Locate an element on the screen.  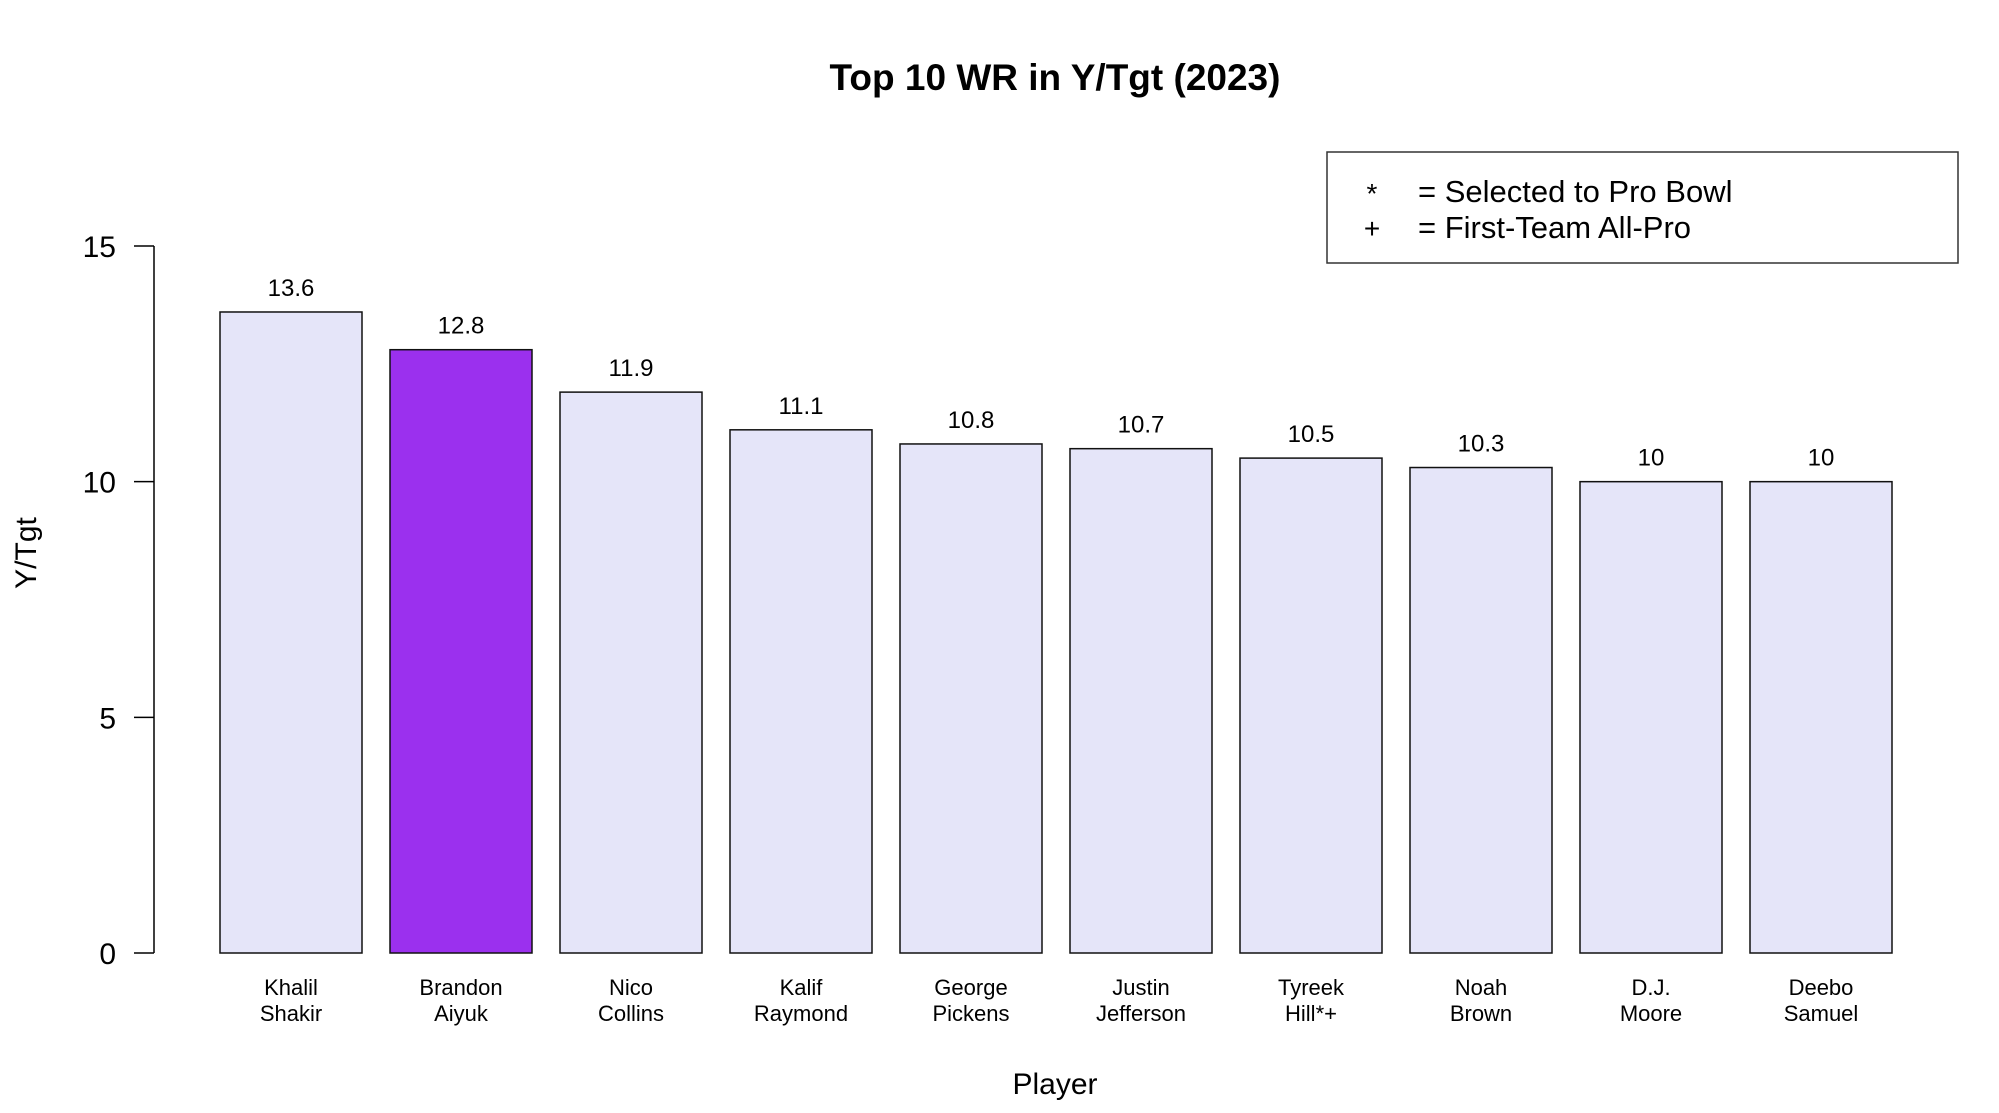
bar-value-label: 10.5 is located at coordinates (1311, 434).